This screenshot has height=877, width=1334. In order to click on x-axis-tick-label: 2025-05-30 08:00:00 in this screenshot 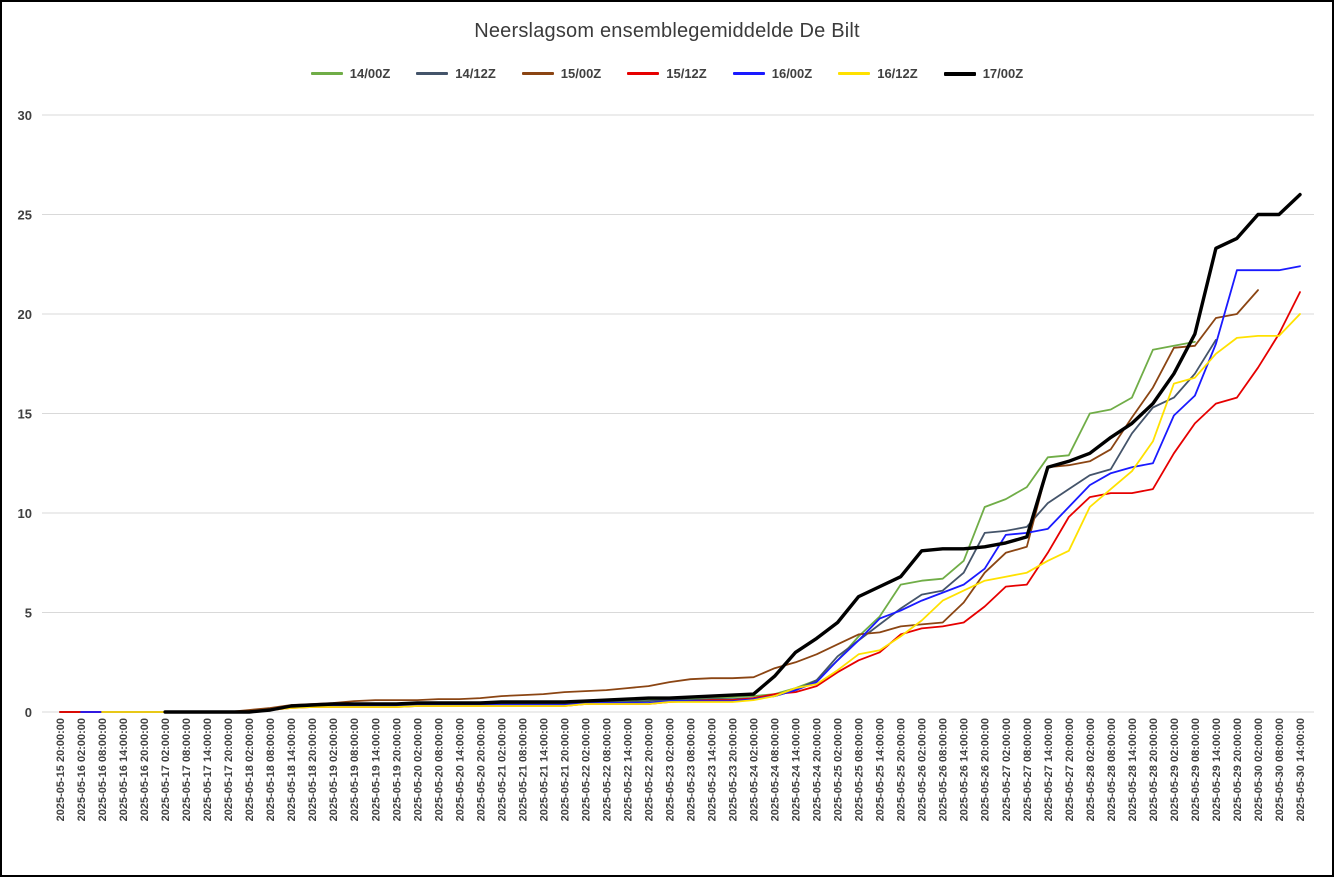, I will do `click(1280, 769)`.